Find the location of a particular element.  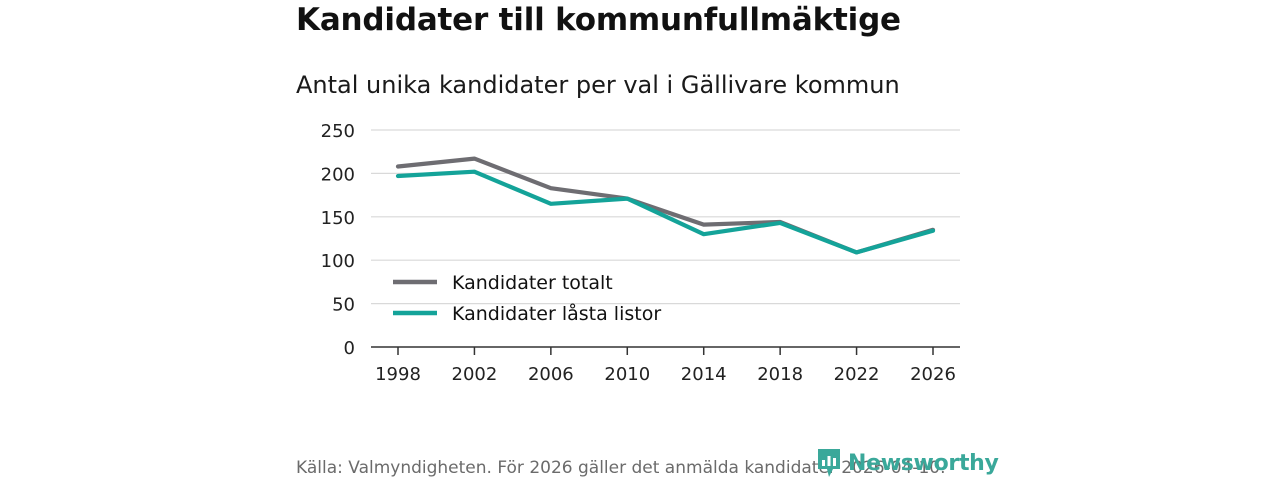

y-tick-label: 100 is located at coordinates (338, 261).